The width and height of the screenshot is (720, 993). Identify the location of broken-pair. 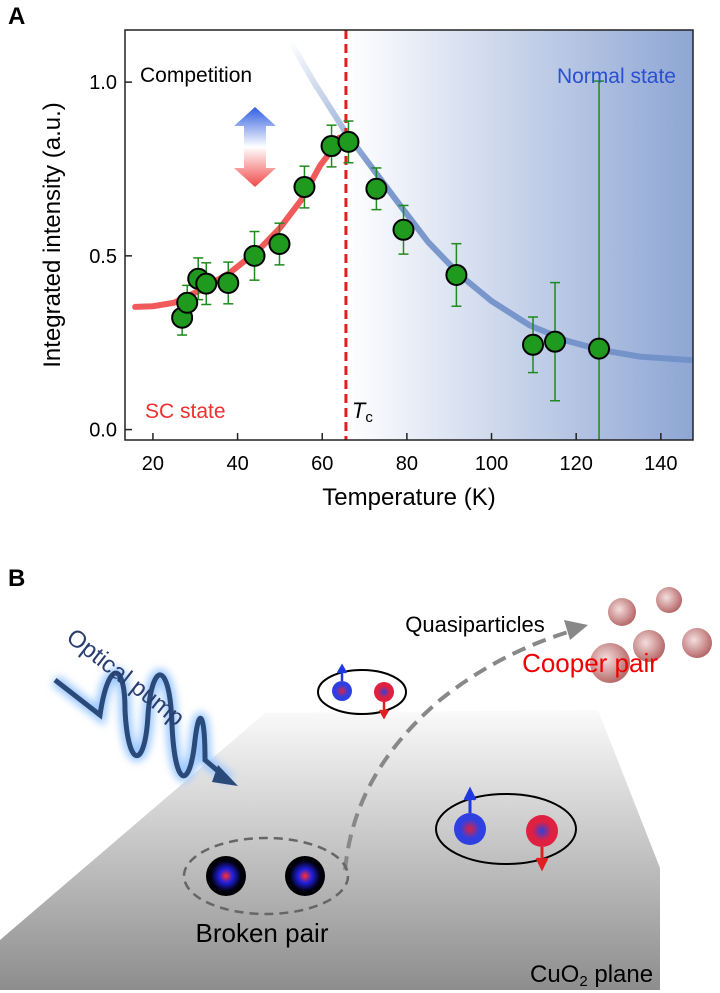
(266, 876).